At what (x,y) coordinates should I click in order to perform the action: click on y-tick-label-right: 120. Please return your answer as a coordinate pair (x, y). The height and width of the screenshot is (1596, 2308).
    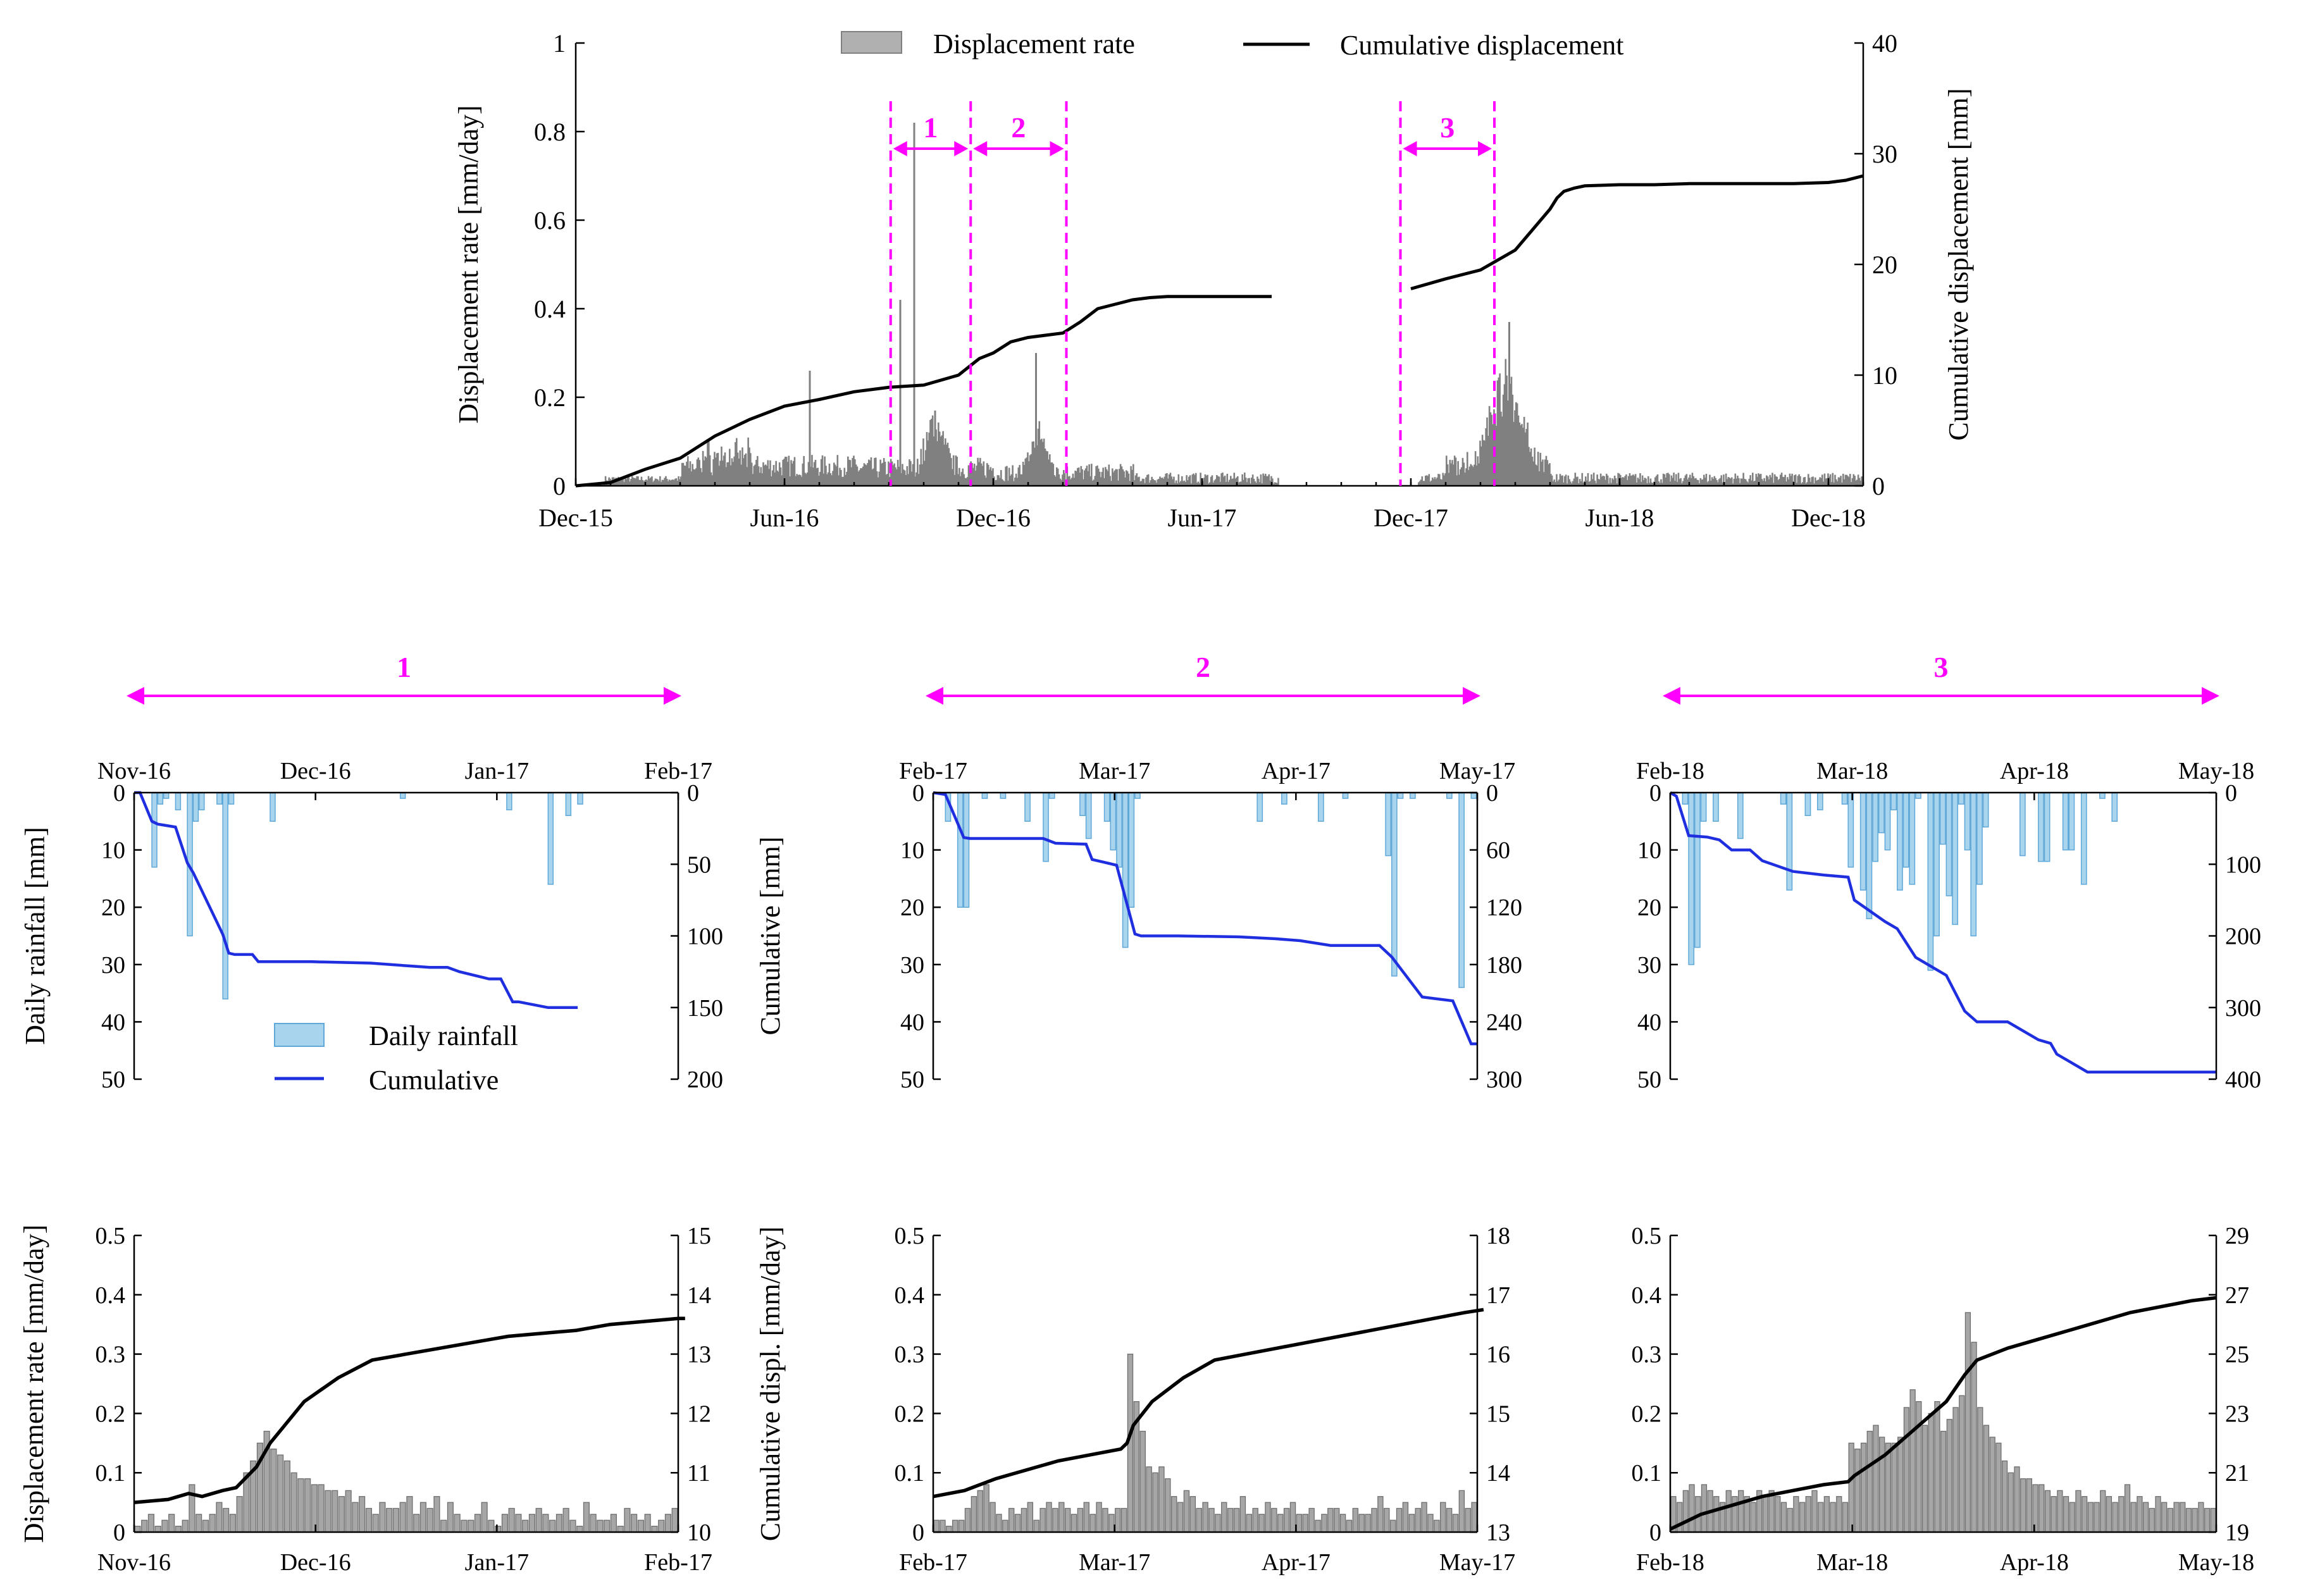
    Looking at the image, I should click on (1504, 907).